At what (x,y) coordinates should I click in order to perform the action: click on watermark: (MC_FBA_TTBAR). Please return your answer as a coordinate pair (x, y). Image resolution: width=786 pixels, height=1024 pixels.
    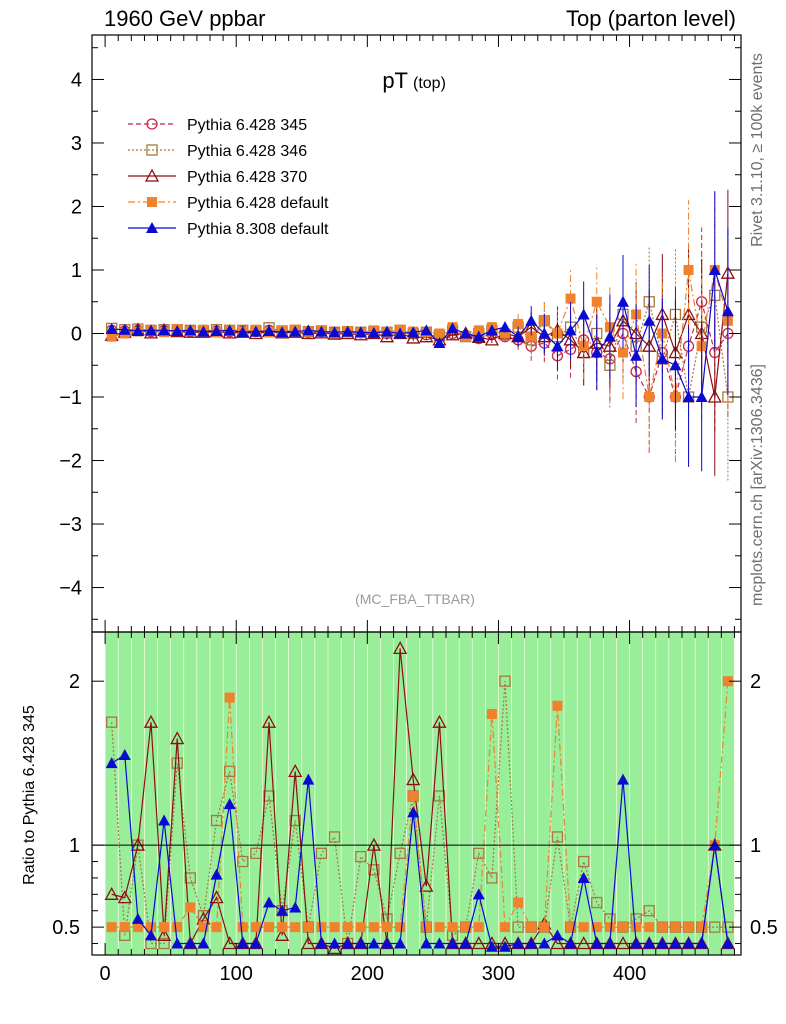
    Looking at the image, I should click on (415, 599).